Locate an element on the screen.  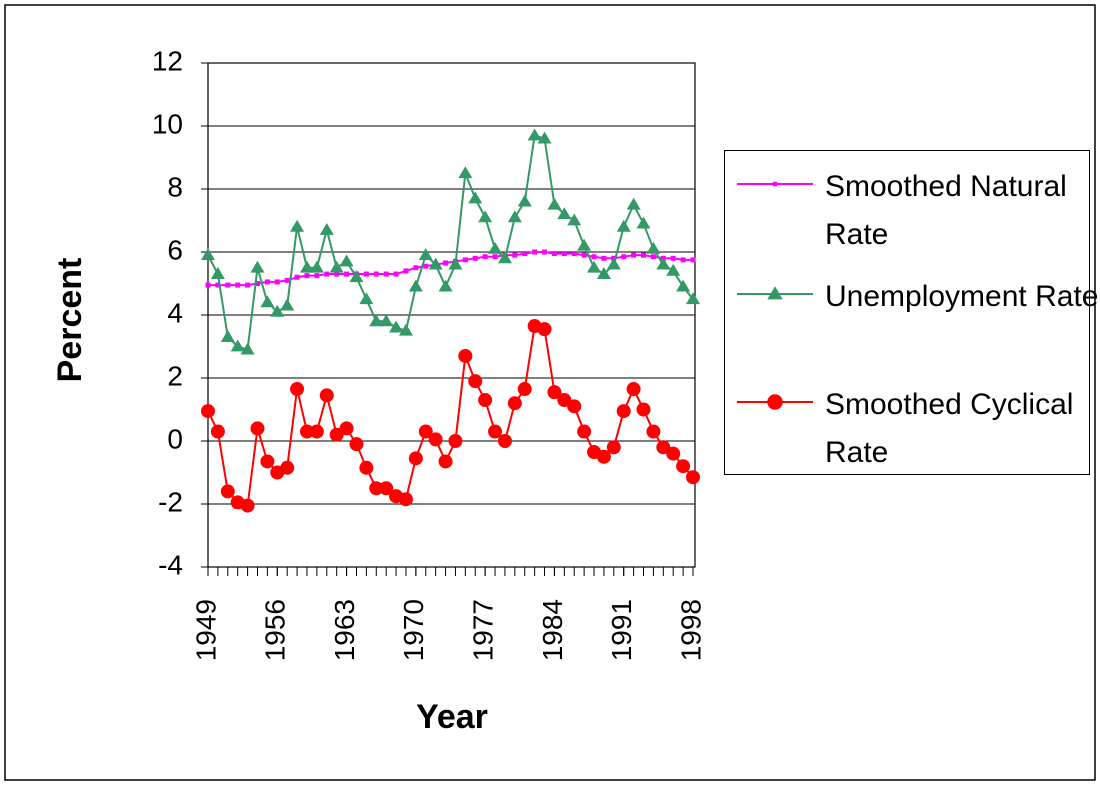
y-axis-title: Percent is located at coordinates (70, 320).